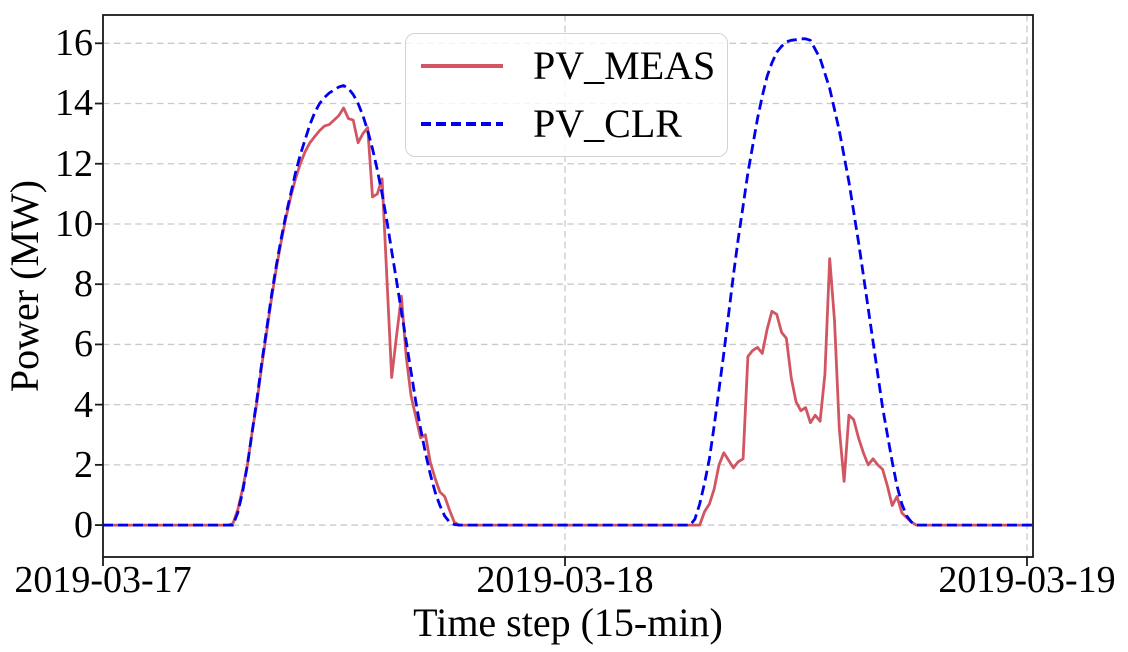 Image resolution: width=1128 pixels, height=652 pixels. I want to click on x-tick-date-1: 2019-03-17, so click(102, 580).